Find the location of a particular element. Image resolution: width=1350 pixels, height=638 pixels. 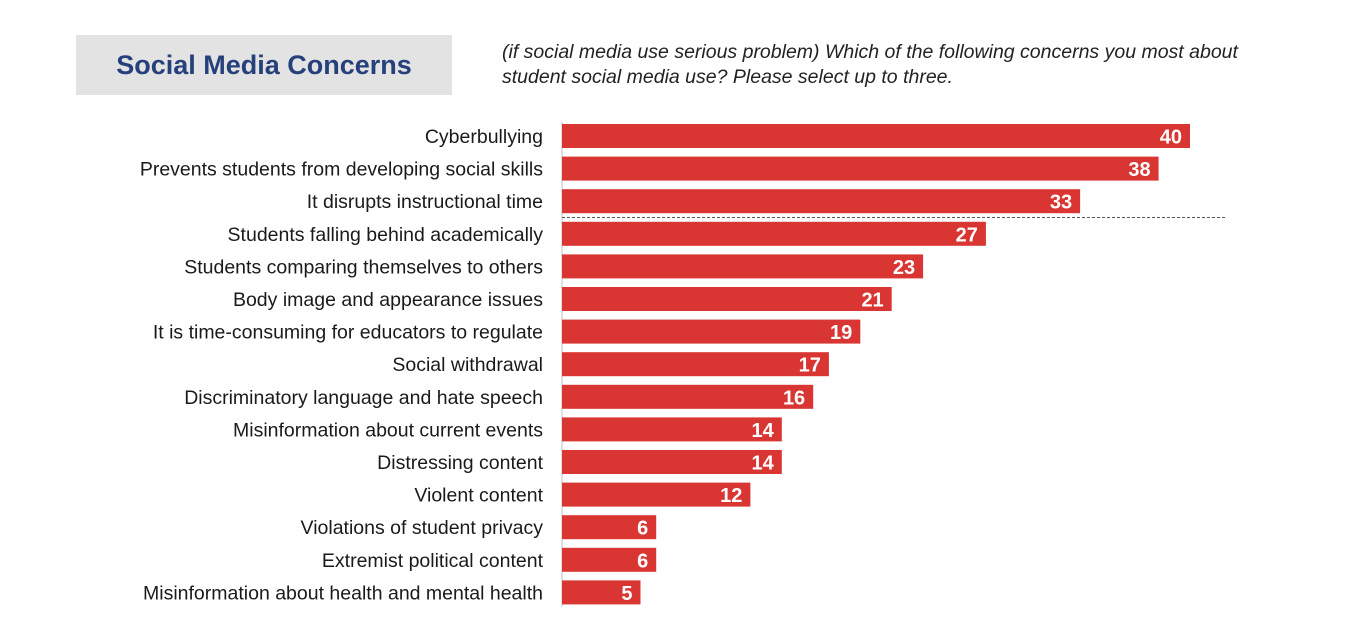

category-label: Violent content is located at coordinates (478, 496).